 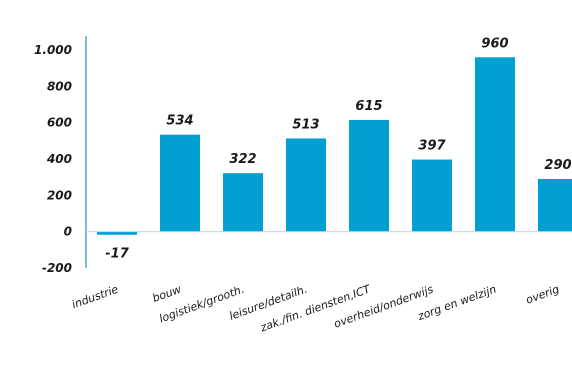 What do you see at coordinates (305, 124) in the screenshot?
I see `data-label: 513` at bounding box center [305, 124].